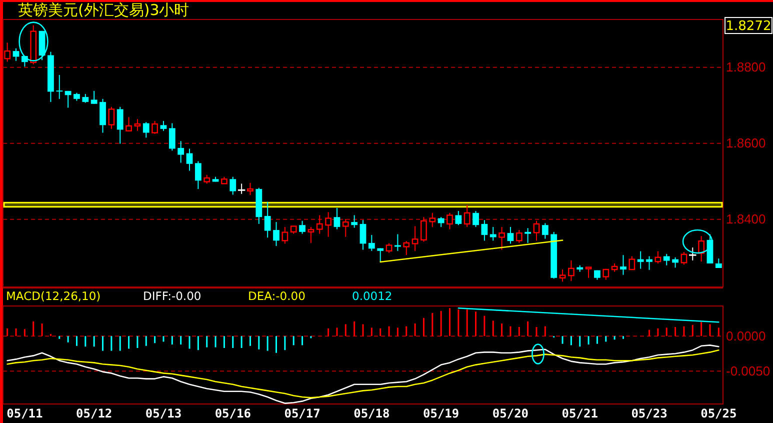 The width and height of the screenshot is (773, 423). Describe the element at coordinates (749, 26) in the screenshot. I see `text: 1.8272` at that location.